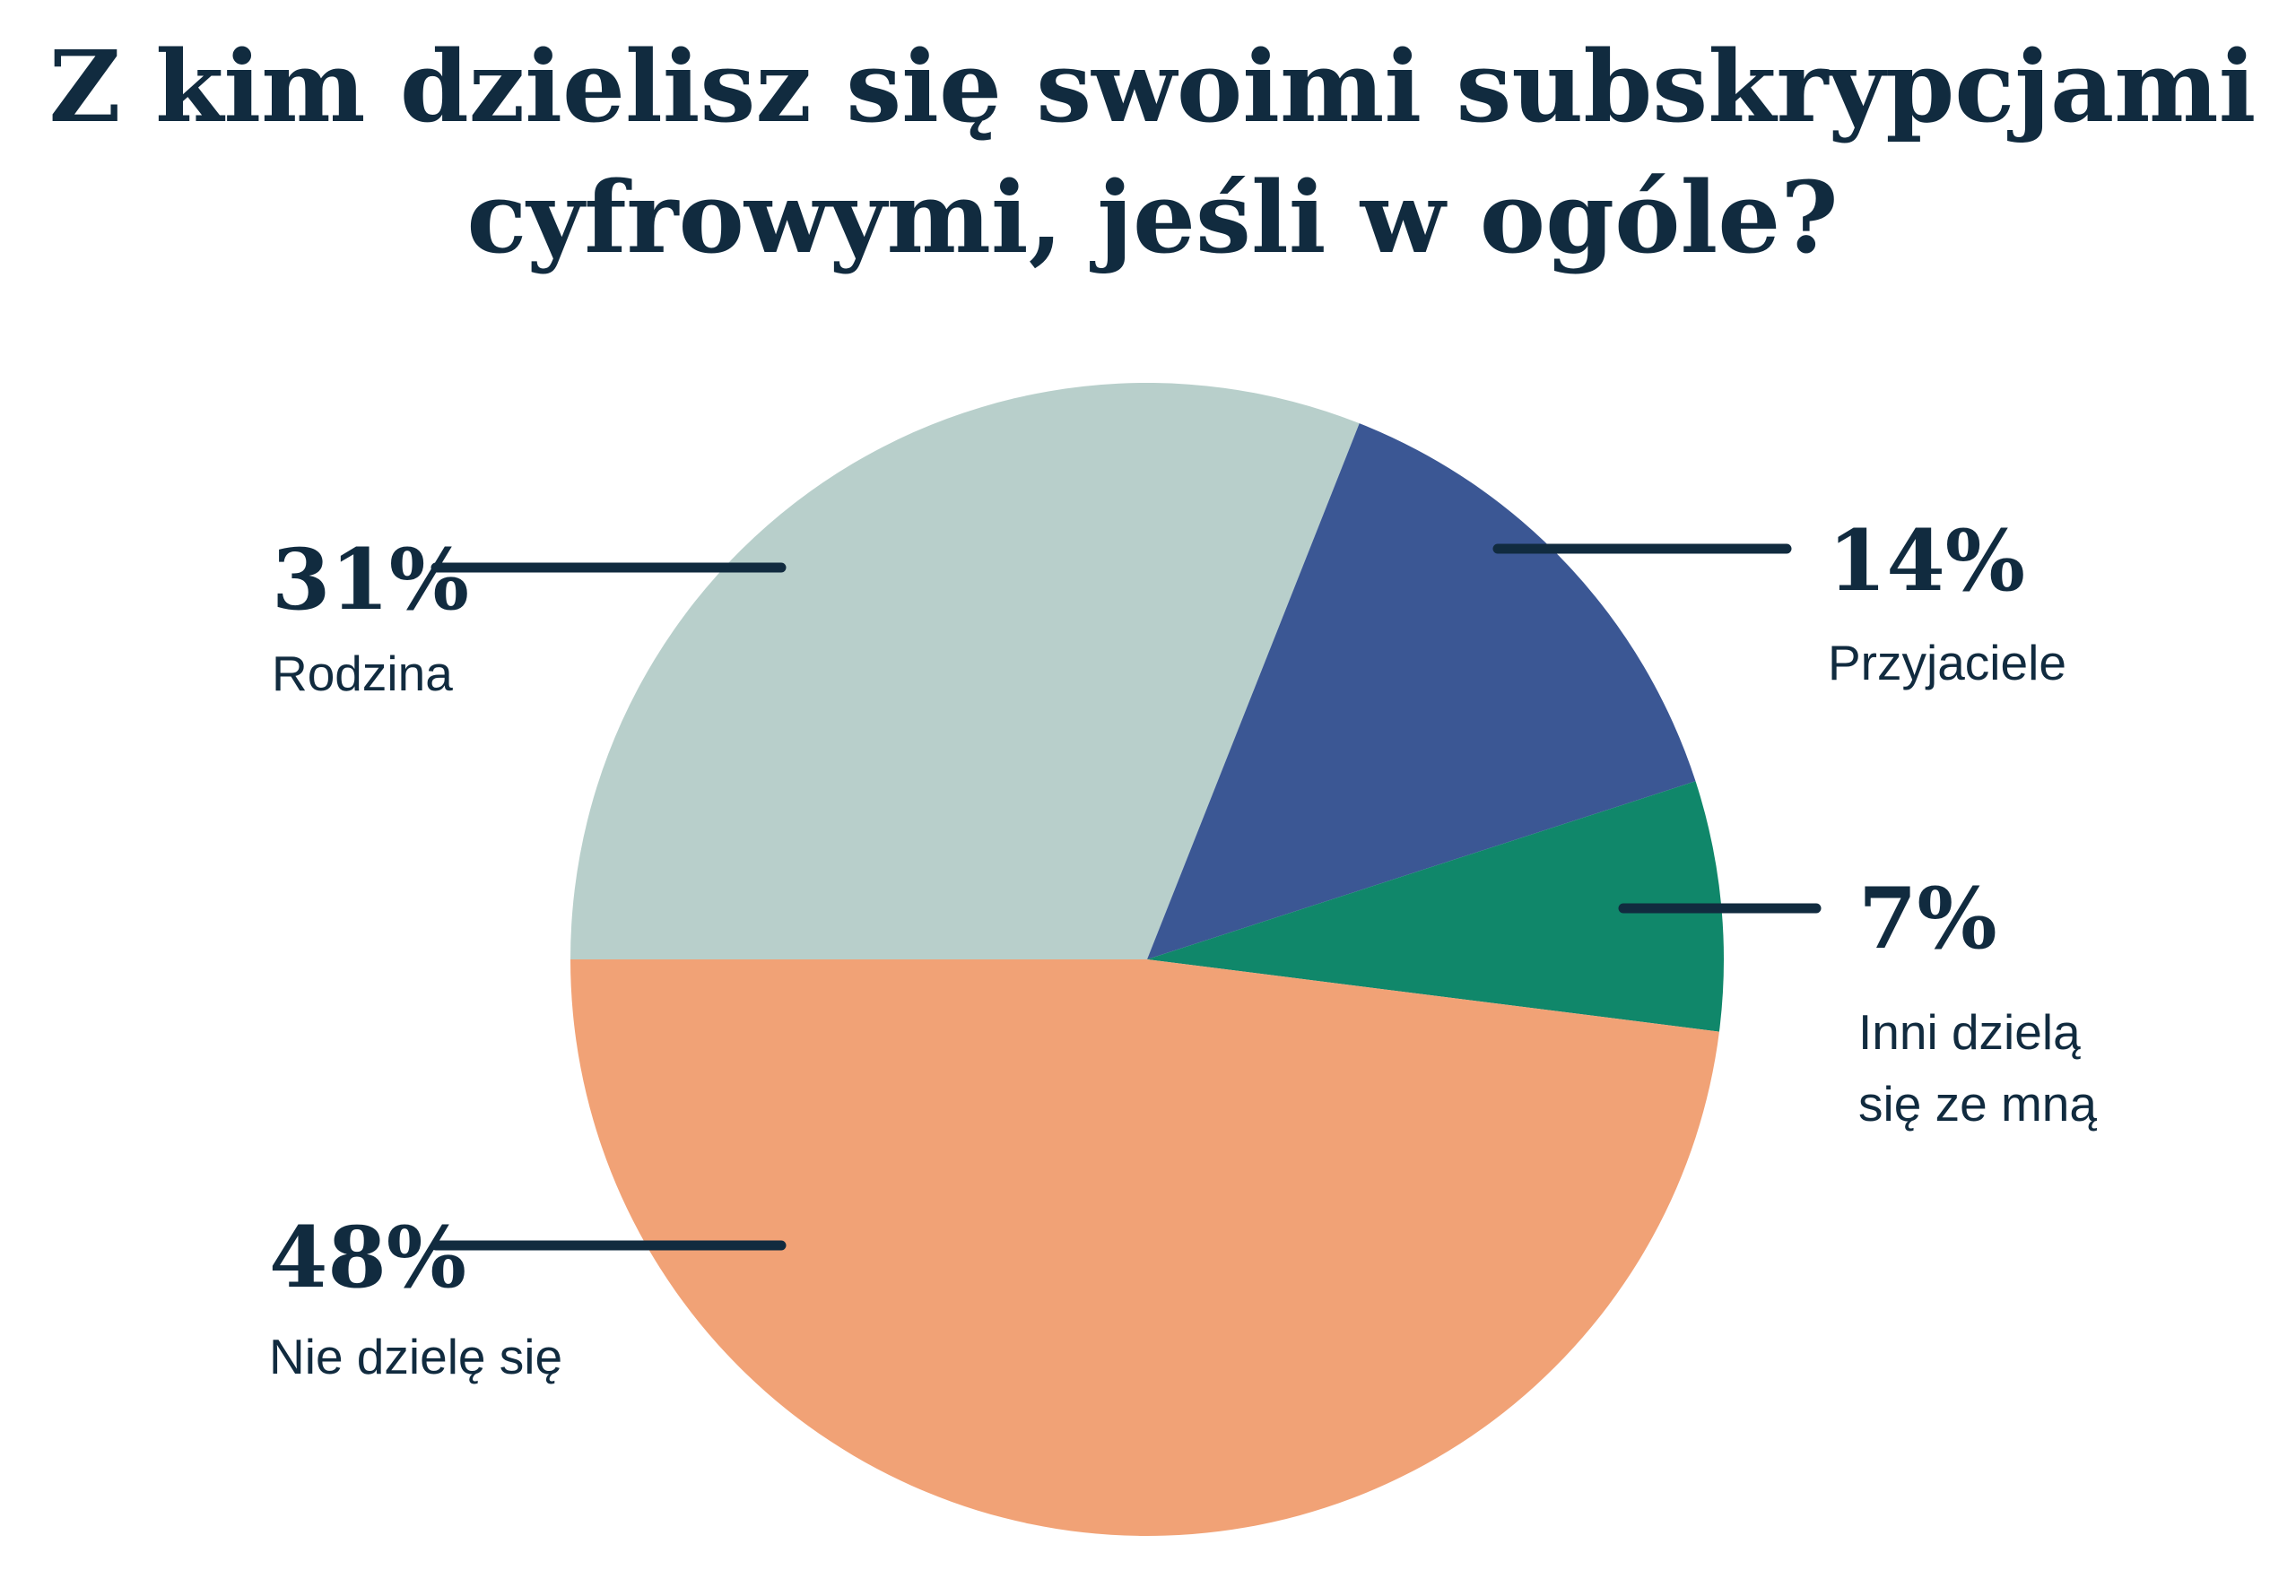 The width and height of the screenshot is (2296, 1596). I want to click on percentage-value-rodzina: 31%, so click(370, 580).